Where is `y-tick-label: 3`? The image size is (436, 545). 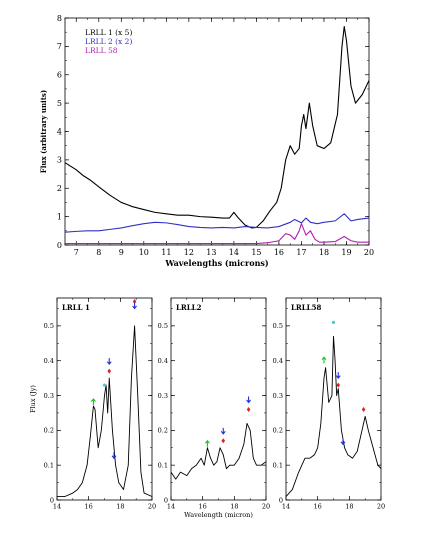 y-tick-label: 3 is located at coordinates (59, 160).